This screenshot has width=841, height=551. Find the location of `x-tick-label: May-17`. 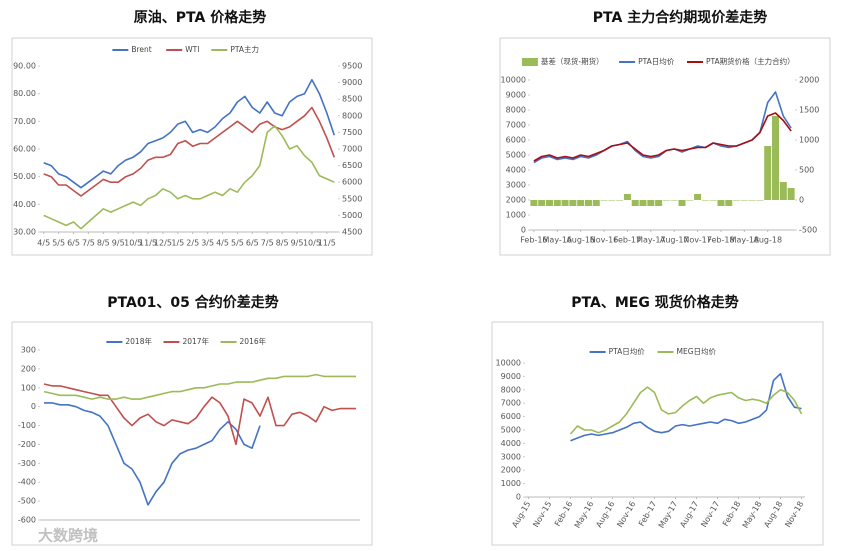

x-tick-label: May-17 is located at coordinates (650, 240).